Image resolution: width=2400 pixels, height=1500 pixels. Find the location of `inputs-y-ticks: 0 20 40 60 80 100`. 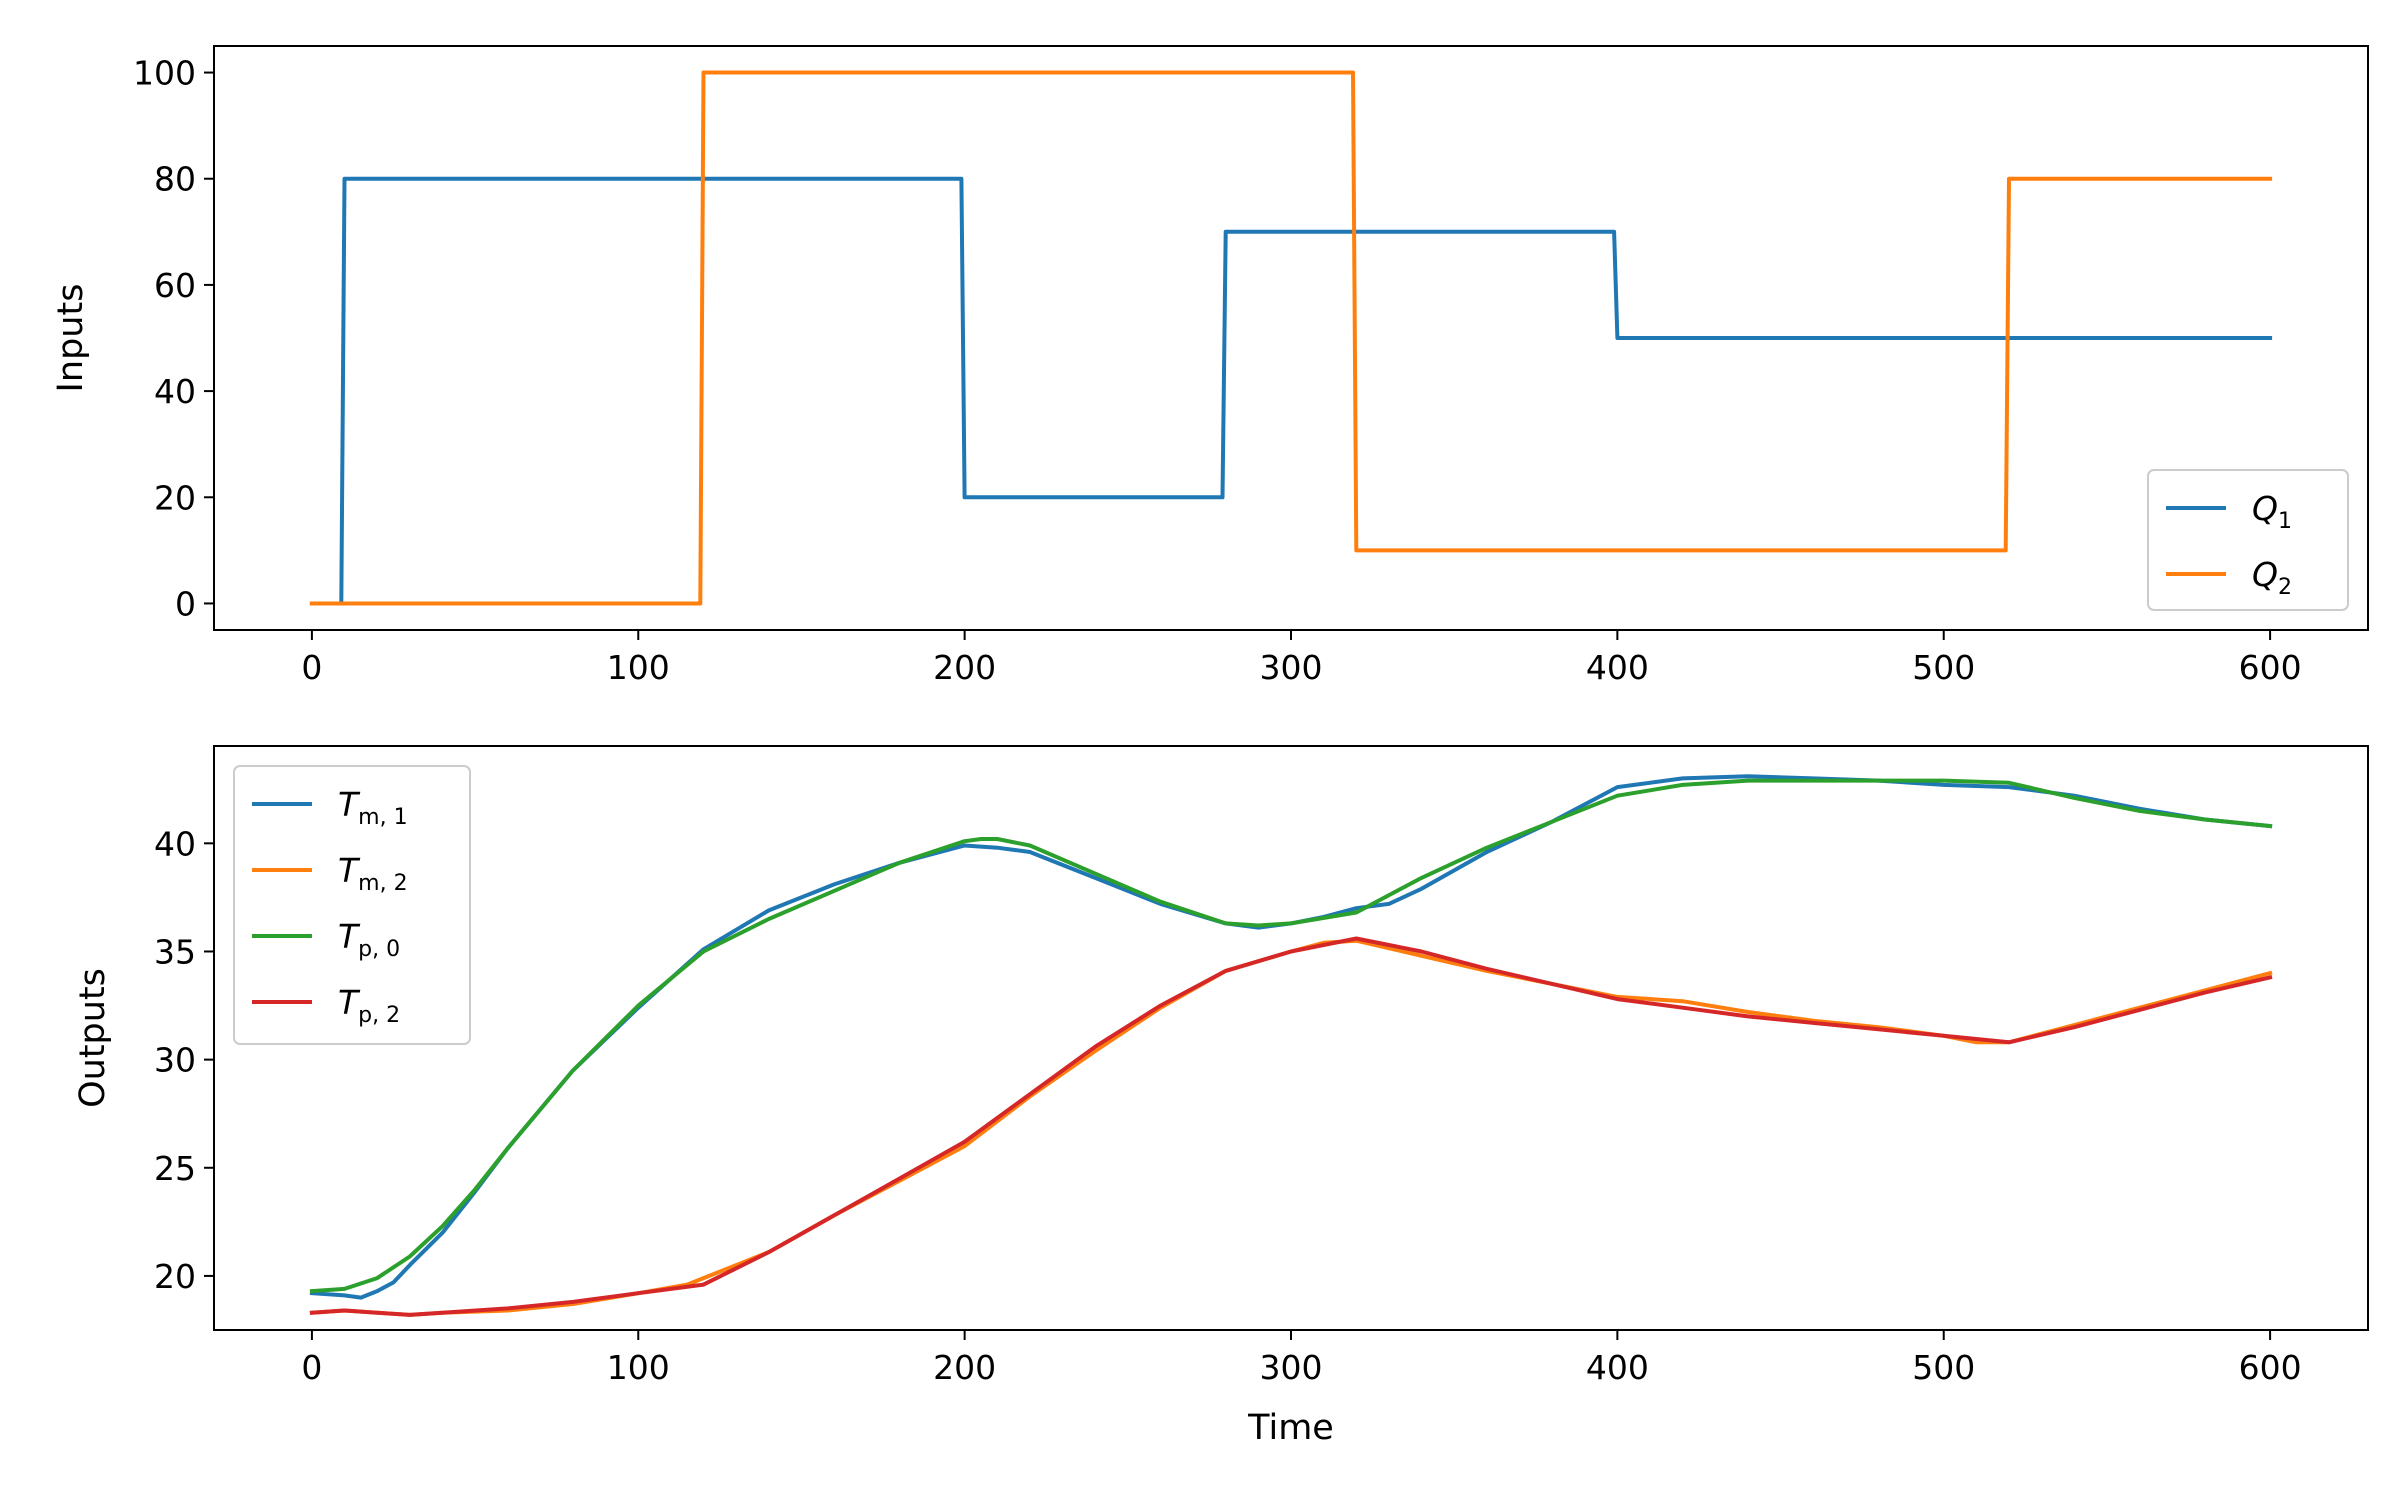

inputs-y-ticks: 0 20 40 60 80 100 is located at coordinates (173, 338).